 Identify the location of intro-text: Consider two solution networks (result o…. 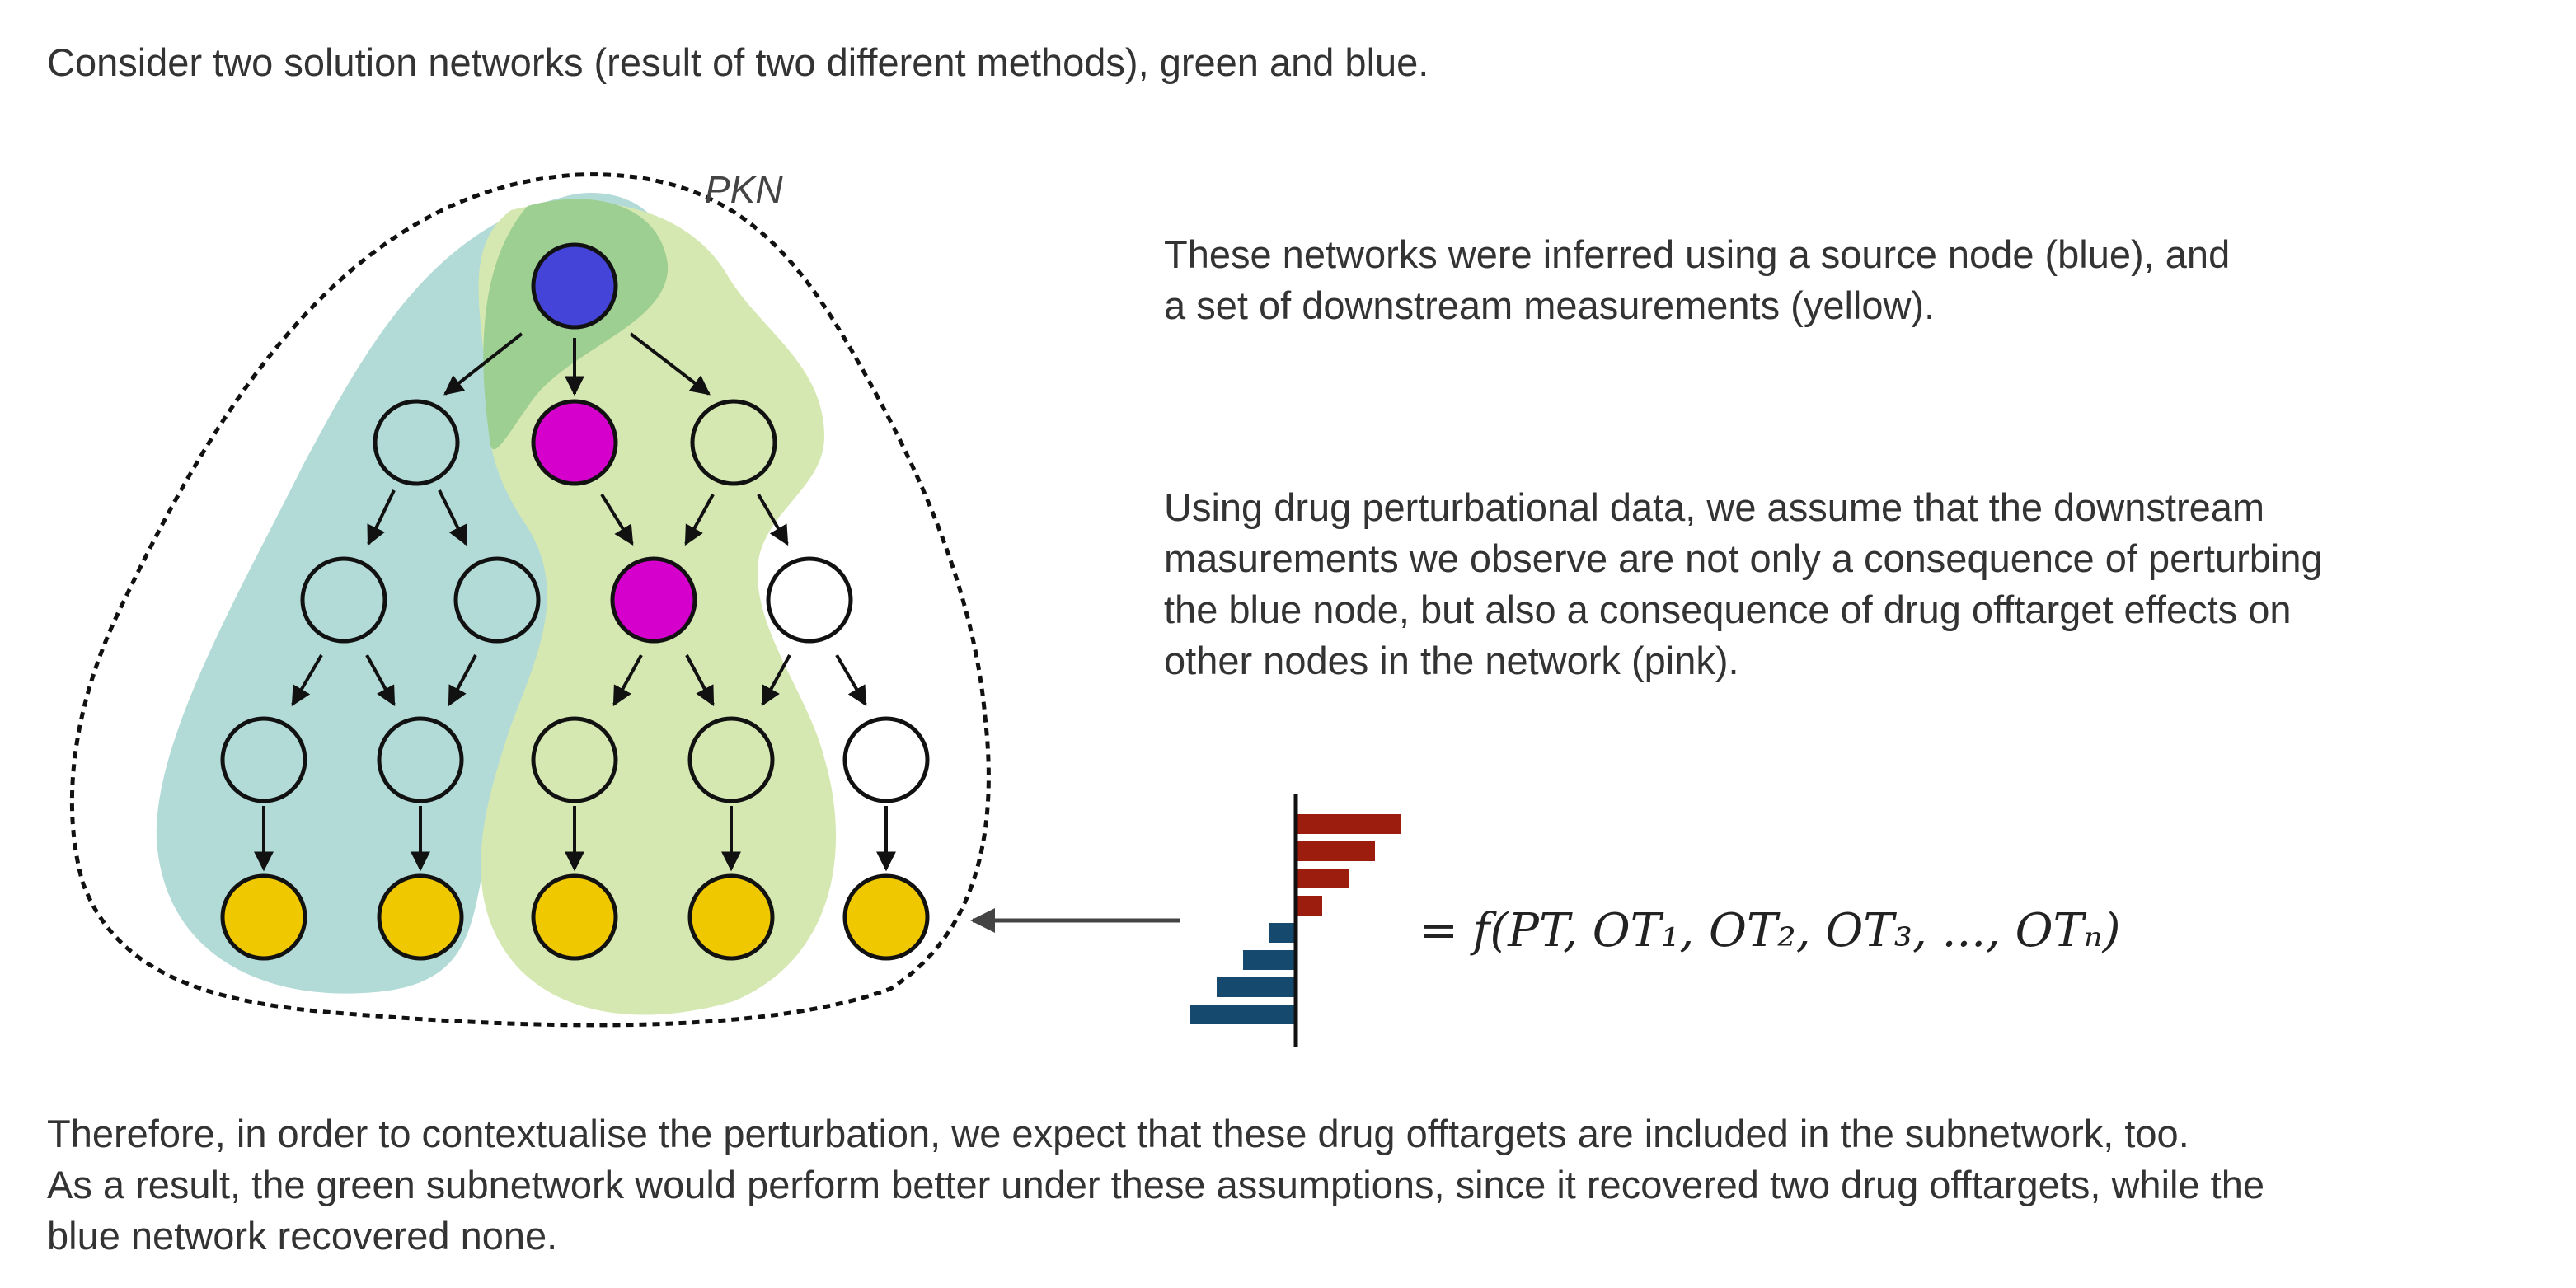
(738, 62).